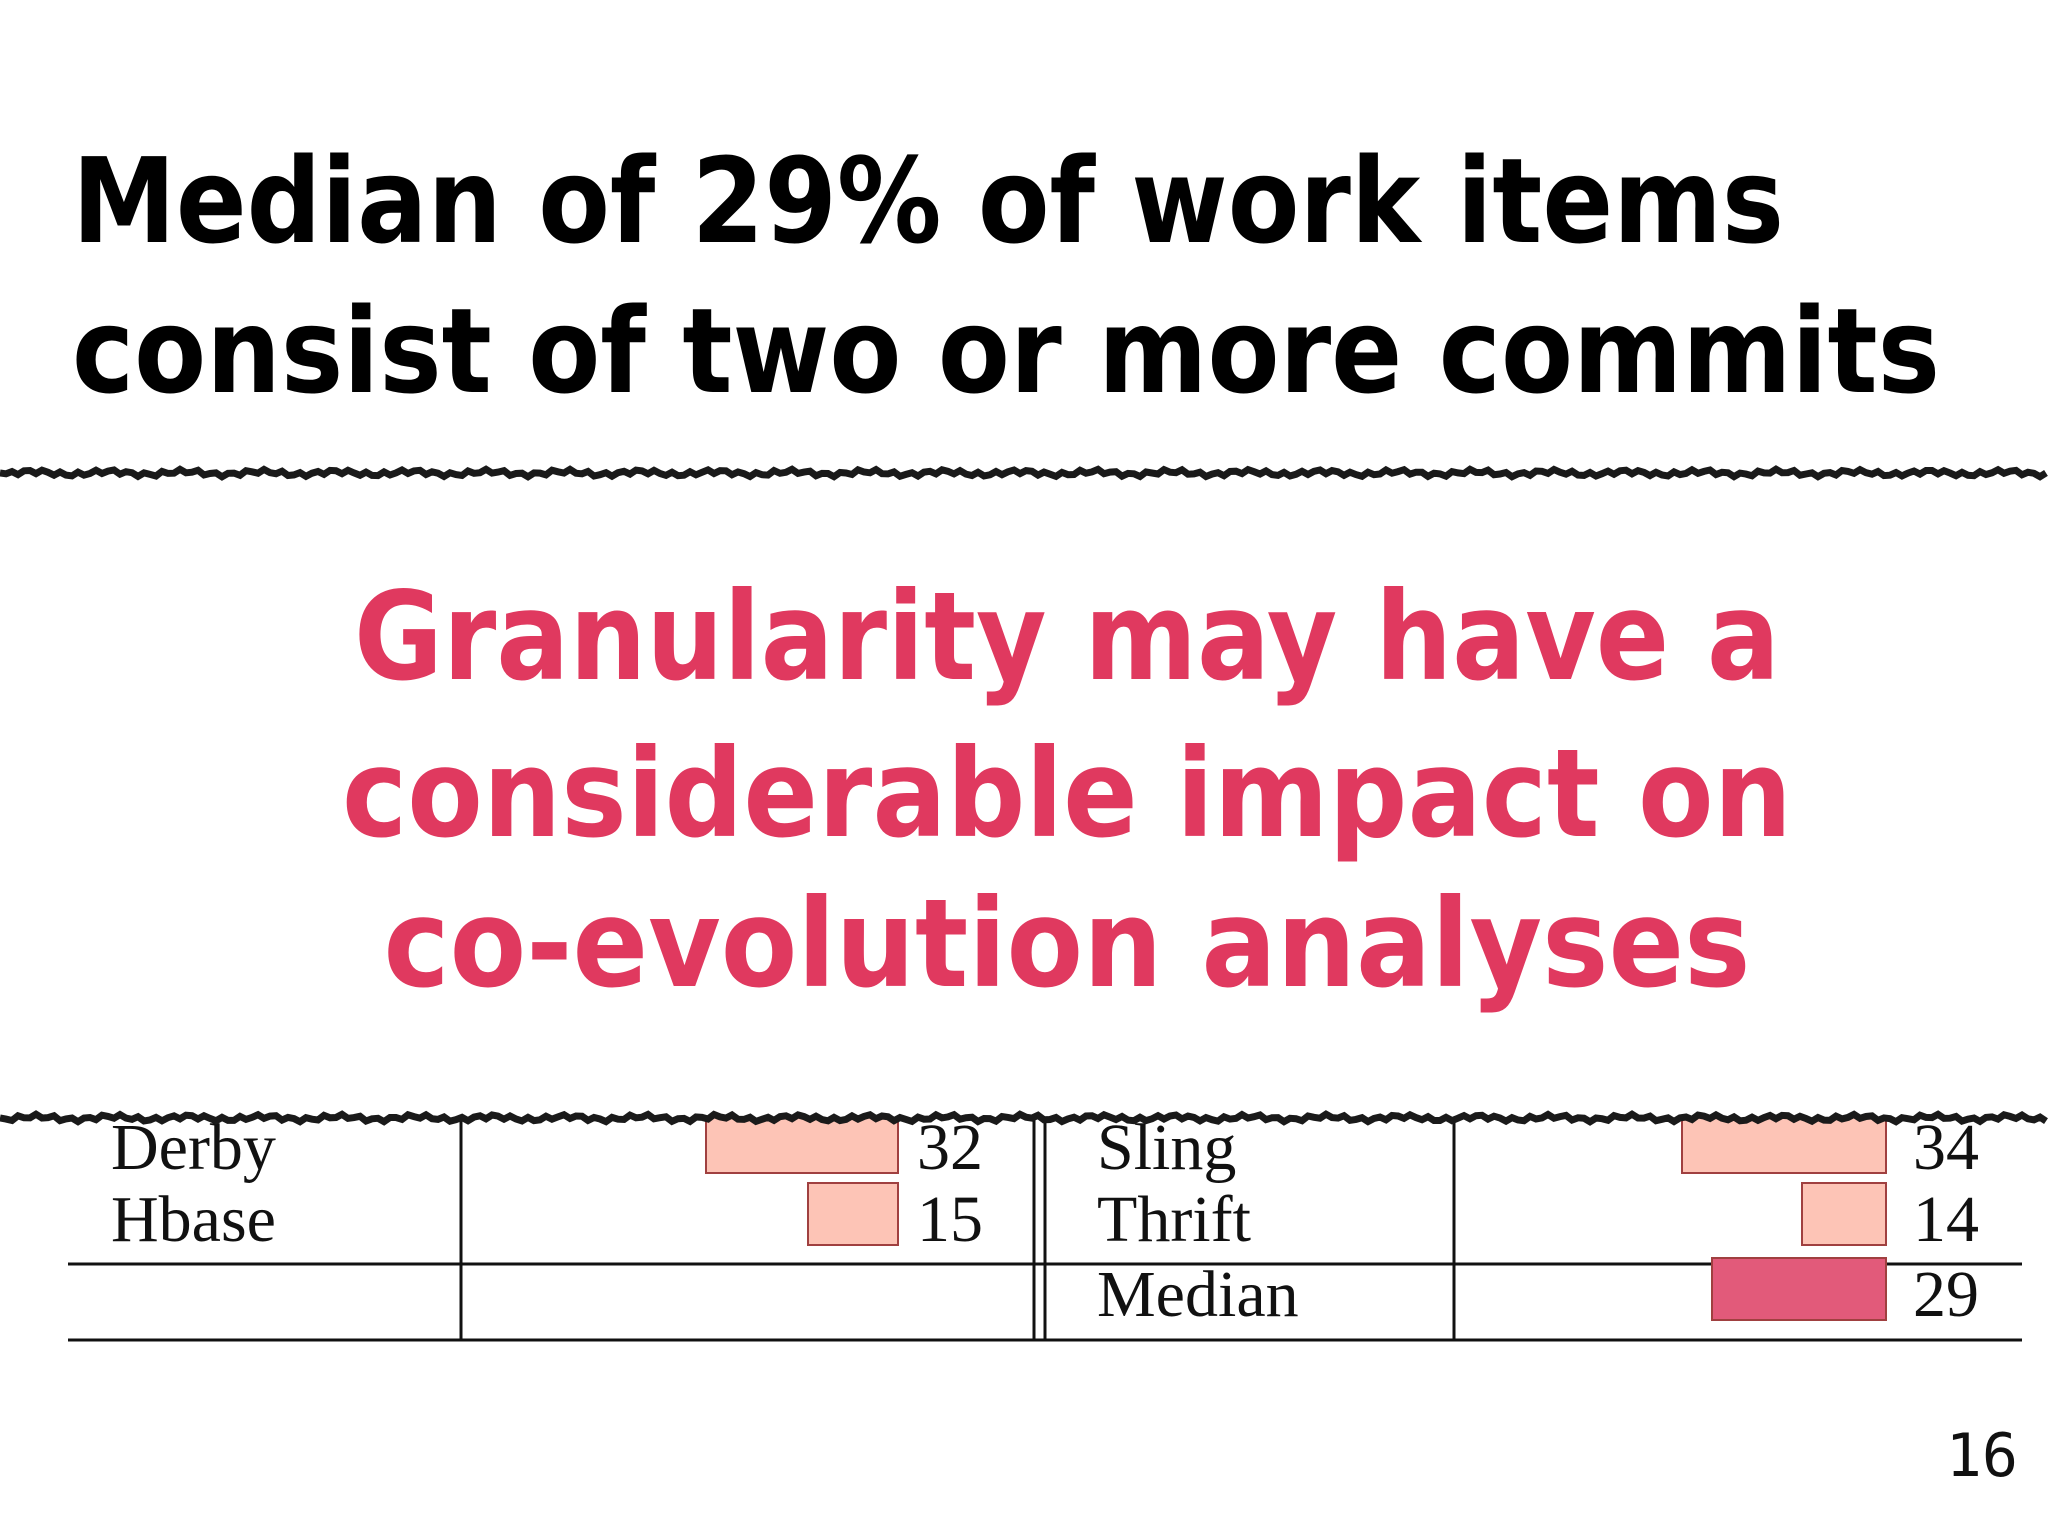 This screenshot has width=2048, height=1536. Describe the element at coordinates (928, 201) in the screenshot. I see `title-line: Median of 29% of work items` at that location.